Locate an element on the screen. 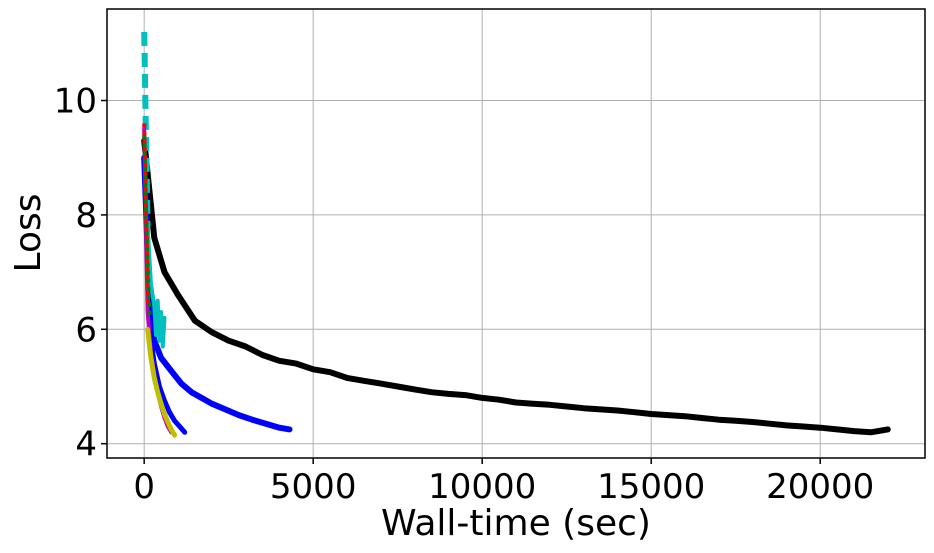 This screenshot has width=934, height=553. y-axis-title: Loss is located at coordinates (28, 233).